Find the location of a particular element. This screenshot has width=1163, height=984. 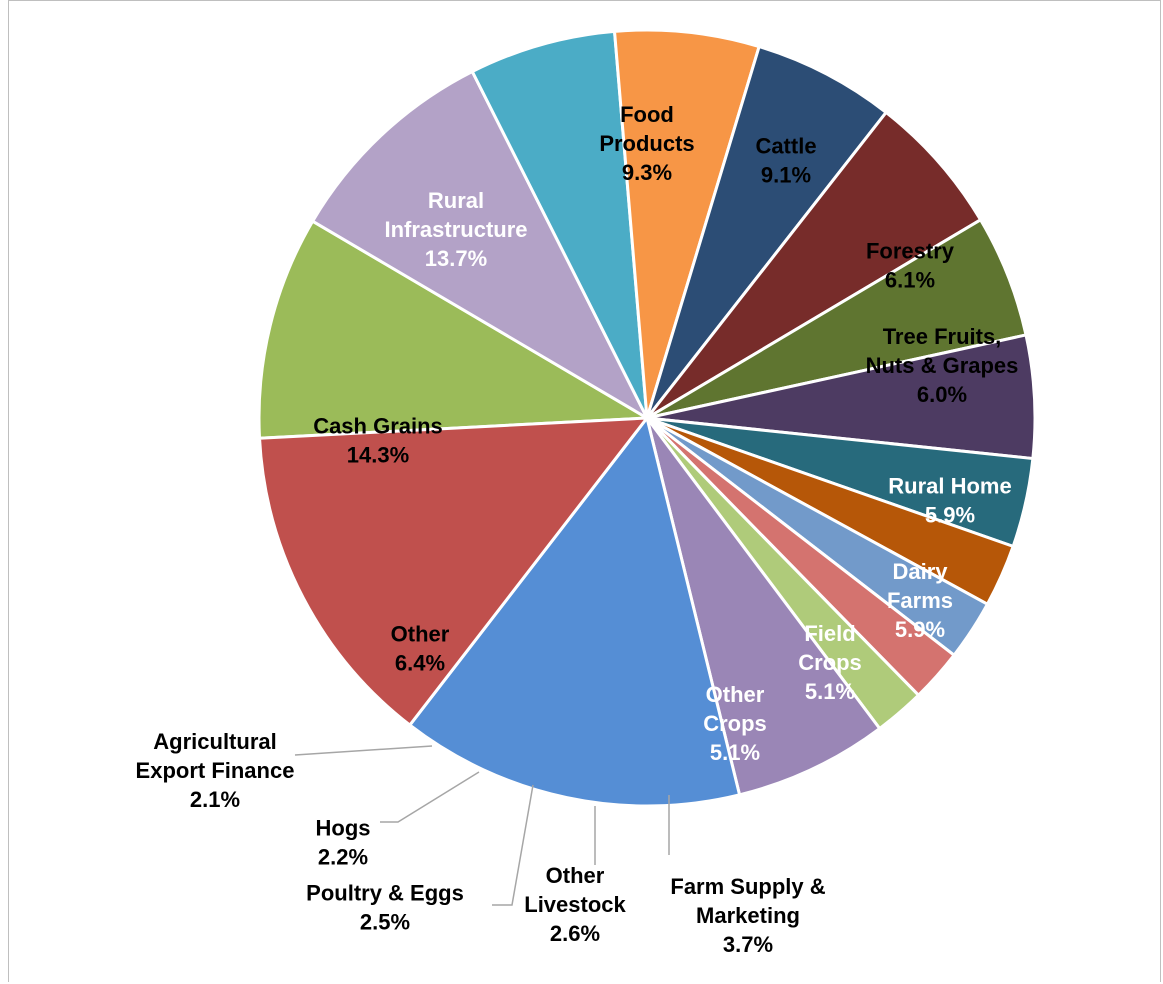

slice-name: Farms is located at coordinates (920, 600).